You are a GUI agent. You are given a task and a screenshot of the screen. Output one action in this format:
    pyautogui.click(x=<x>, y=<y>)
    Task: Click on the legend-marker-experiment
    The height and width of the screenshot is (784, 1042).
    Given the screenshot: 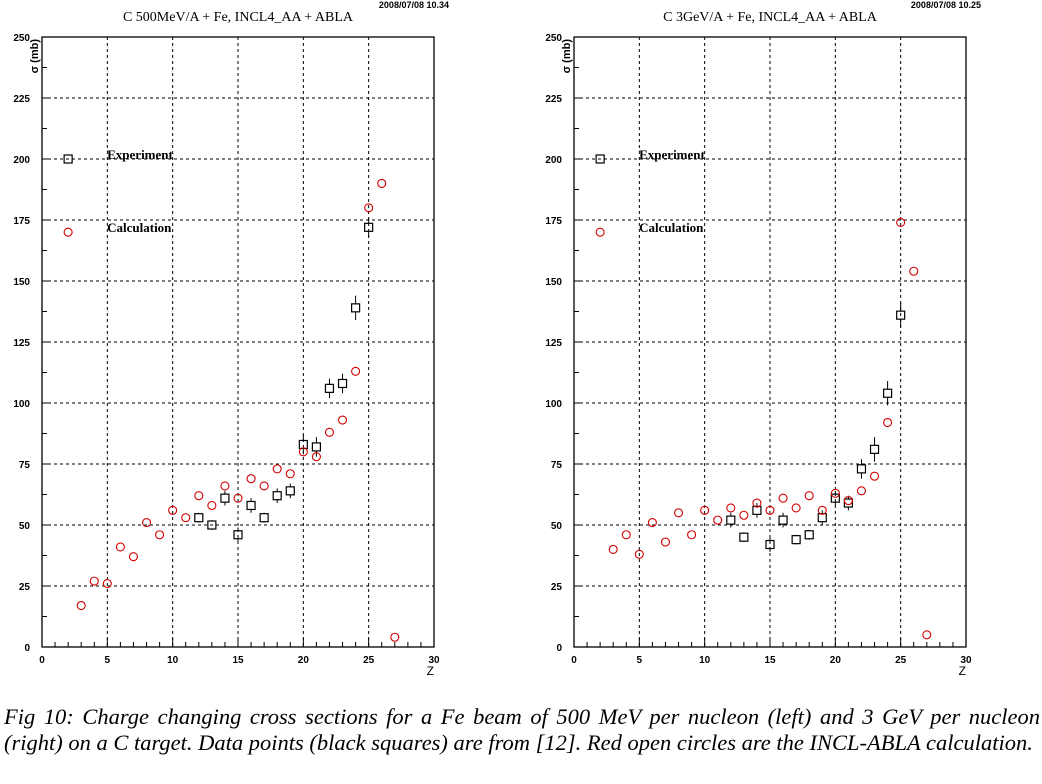 What is the action you would take?
    pyautogui.click(x=600, y=159)
    